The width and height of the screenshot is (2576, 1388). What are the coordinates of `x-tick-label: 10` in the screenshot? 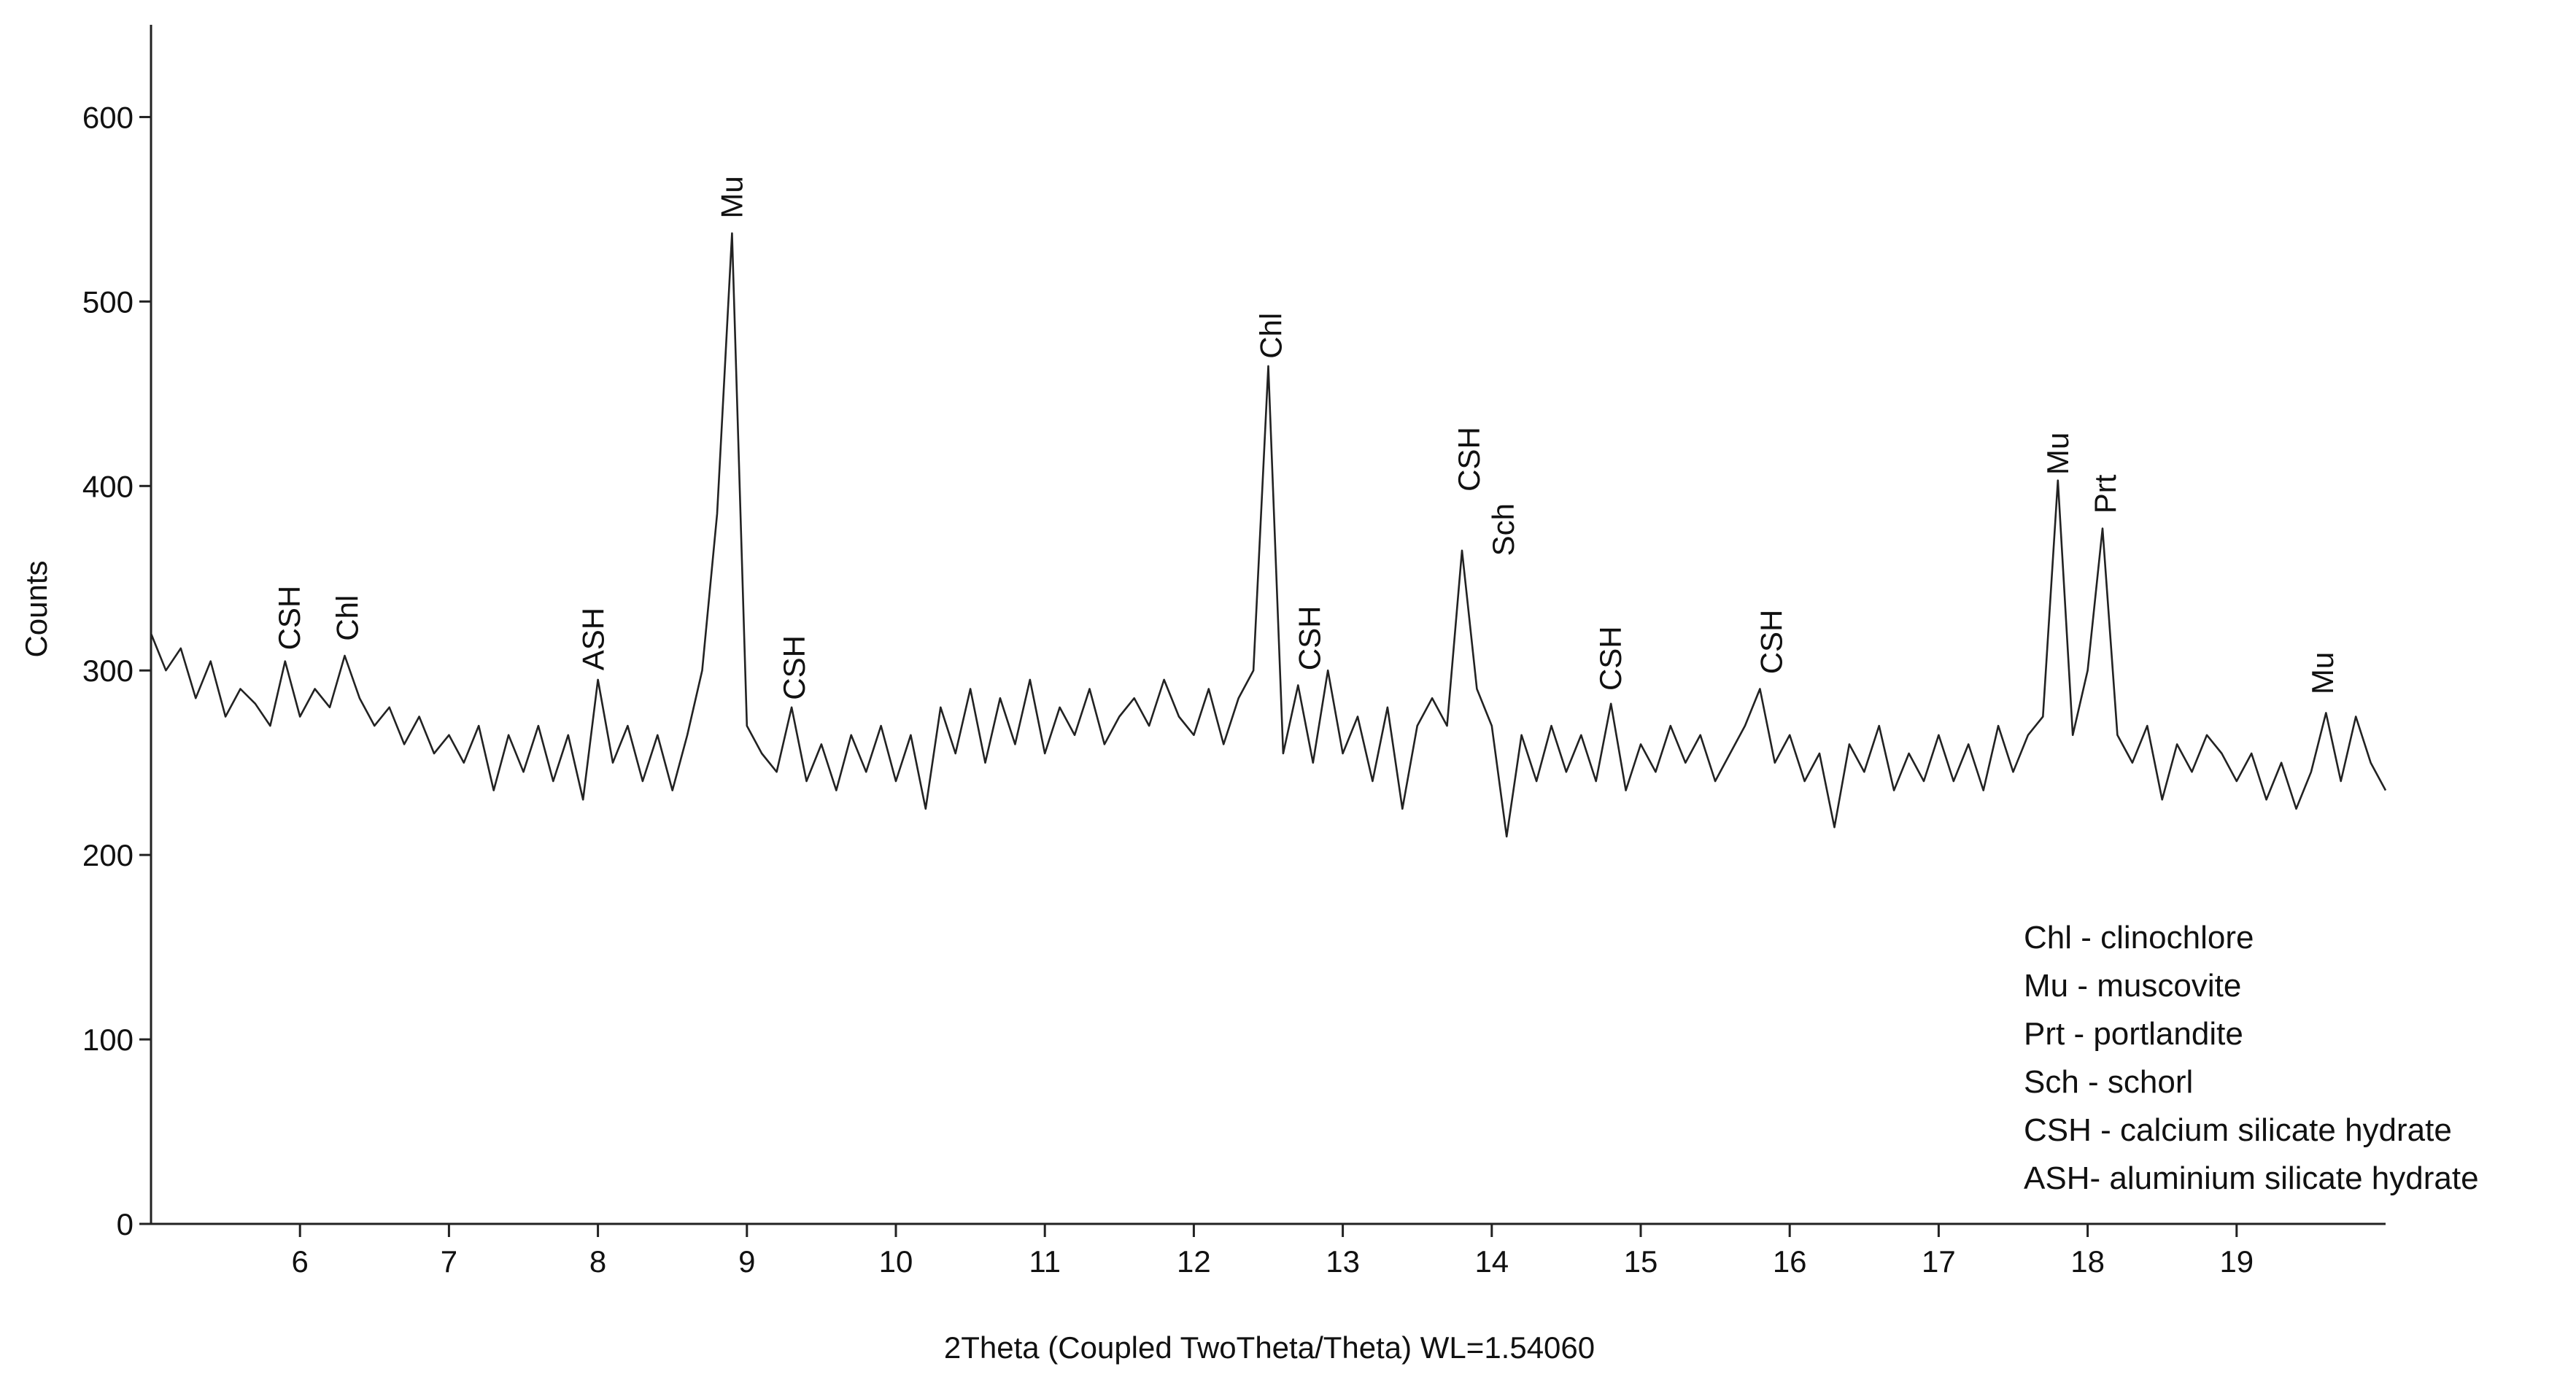 It's located at (896, 1261).